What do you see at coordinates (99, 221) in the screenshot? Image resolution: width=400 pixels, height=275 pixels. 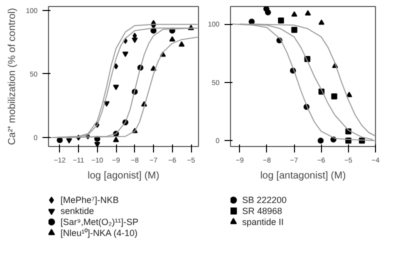 I see `legend-label: [Sar⁹,Met(O₂)¹¹]-SP` at bounding box center [99, 221].